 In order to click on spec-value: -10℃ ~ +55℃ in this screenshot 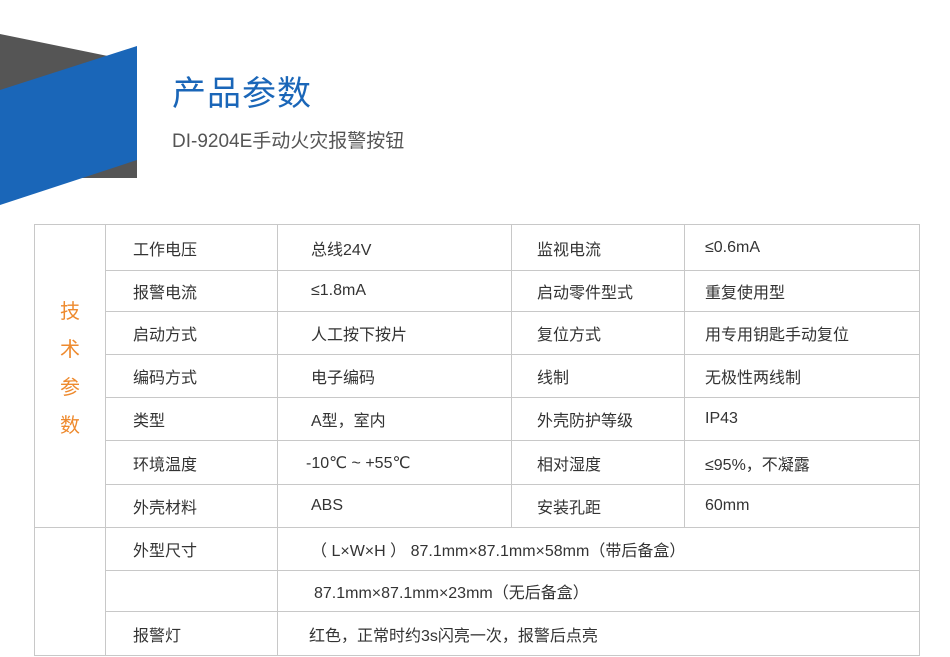, I will do `click(394, 462)`.